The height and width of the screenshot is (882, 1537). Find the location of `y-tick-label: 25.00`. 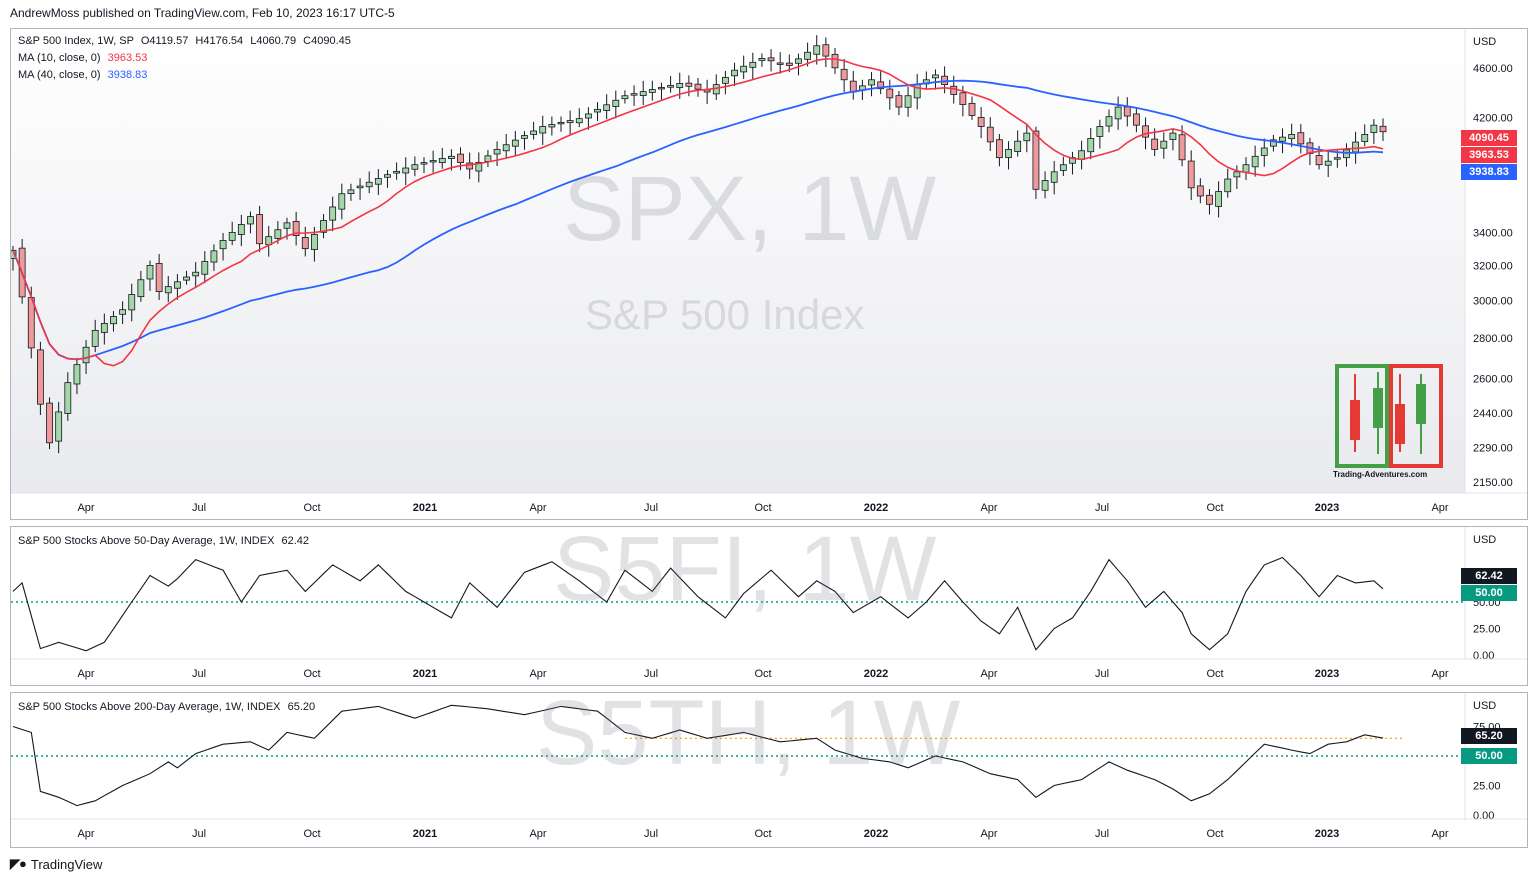

y-tick-label: 25.00 is located at coordinates (1487, 630).